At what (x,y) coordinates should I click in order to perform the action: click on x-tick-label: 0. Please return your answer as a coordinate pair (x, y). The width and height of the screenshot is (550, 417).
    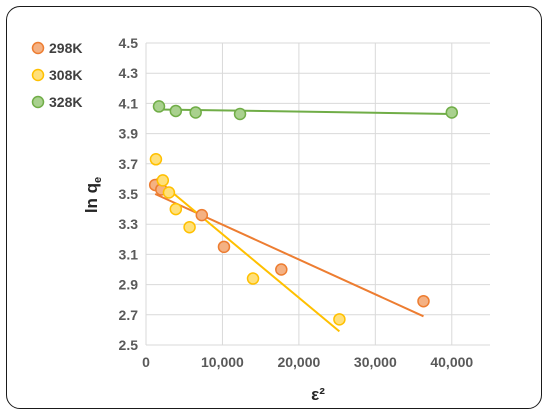
    Looking at the image, I should click on (146, 362).